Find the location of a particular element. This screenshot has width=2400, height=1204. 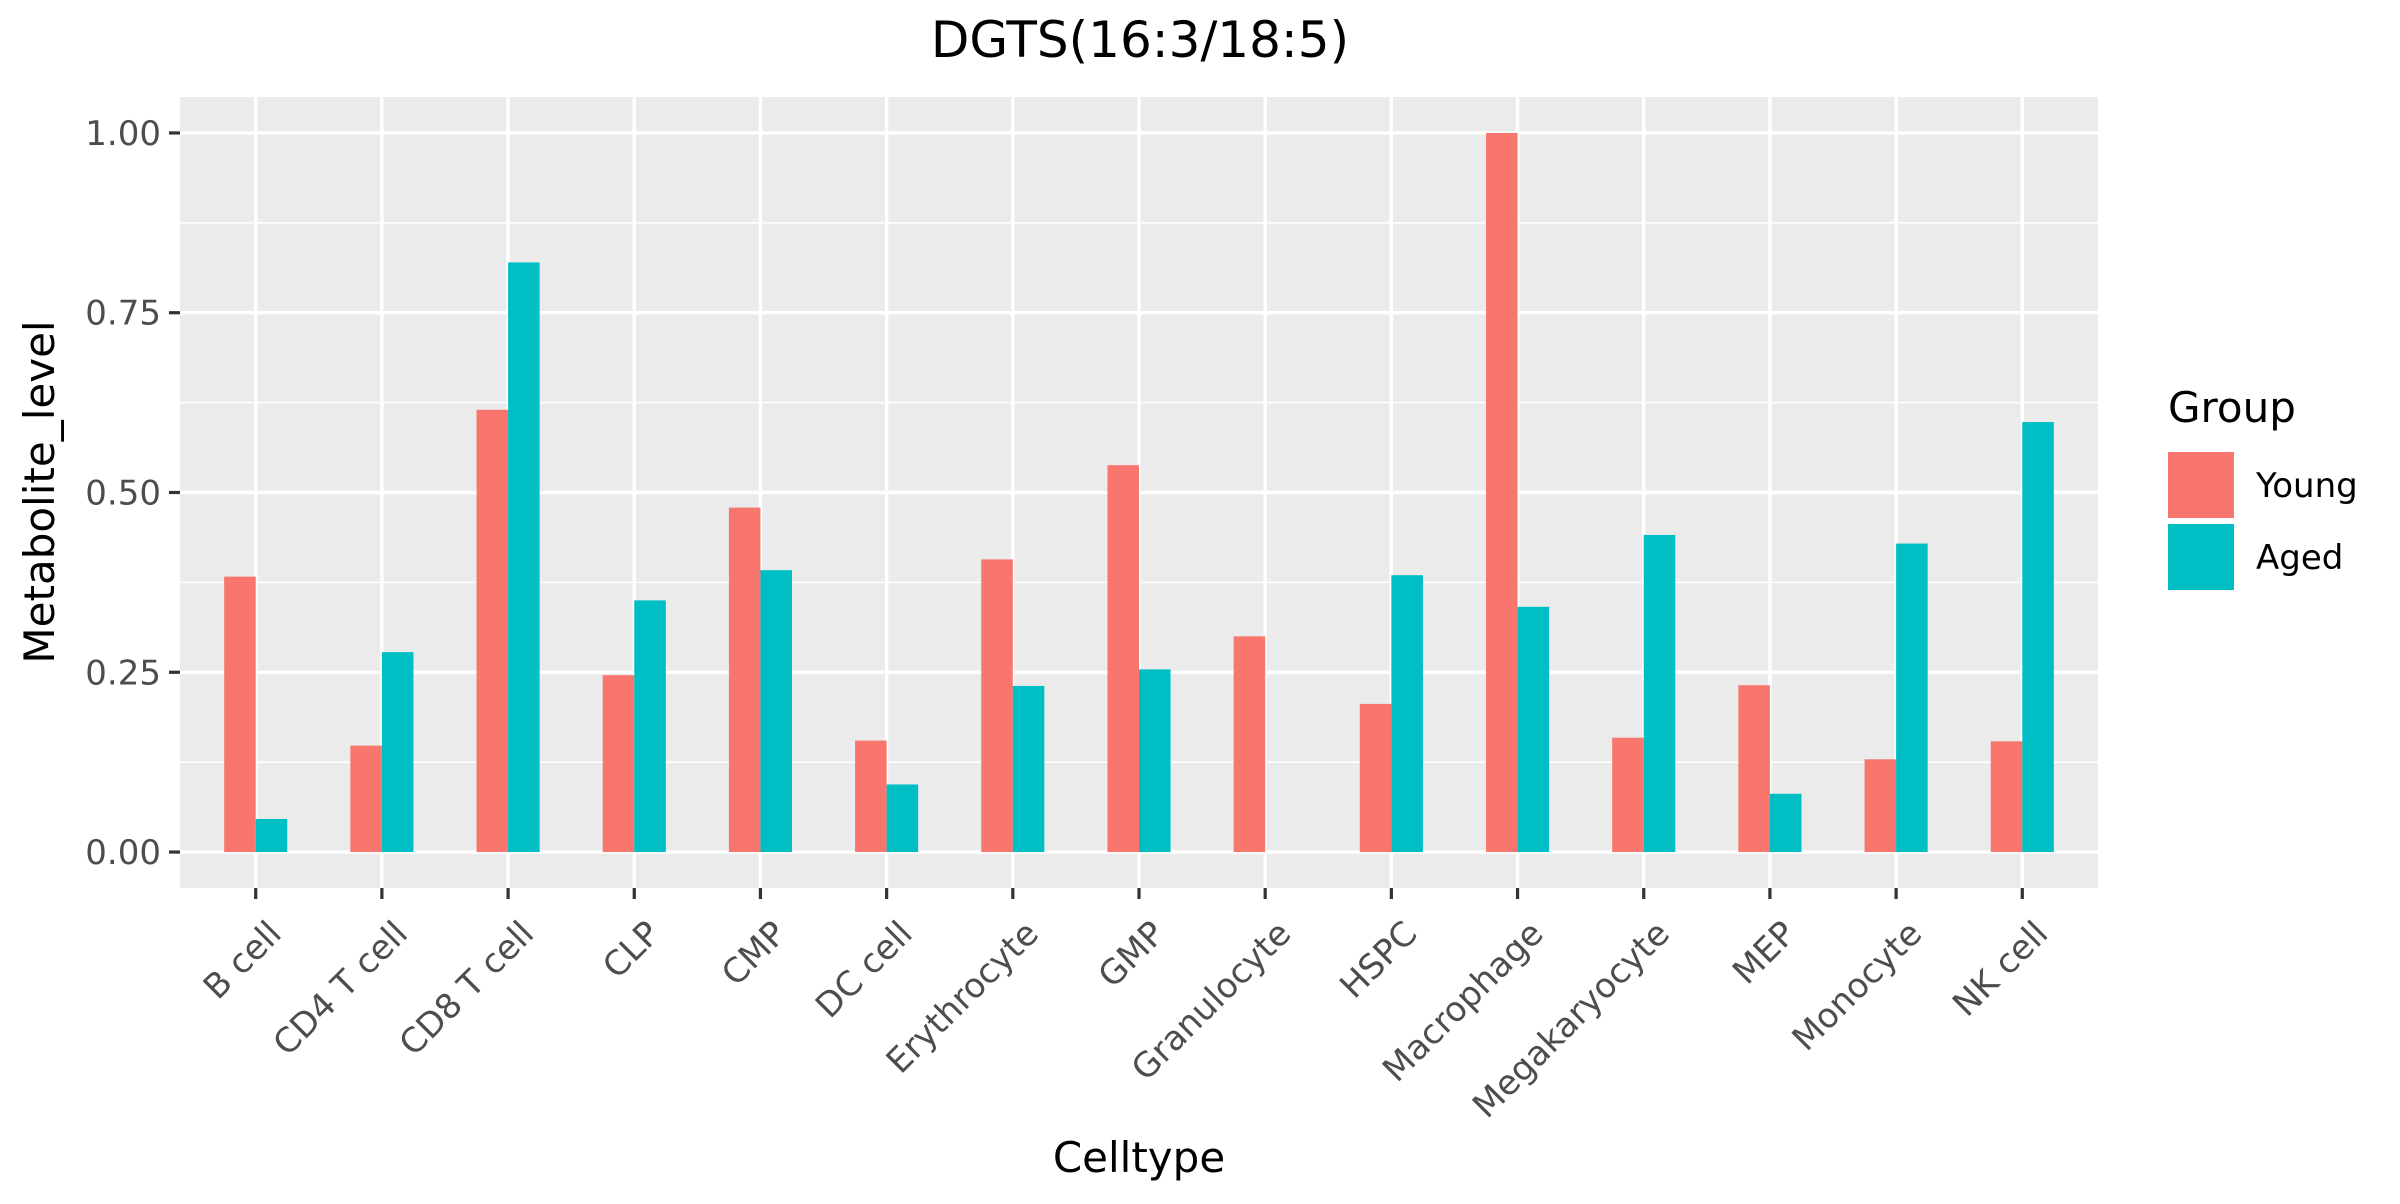

x-tick-label: CLP is located at coordinates (631, 950).